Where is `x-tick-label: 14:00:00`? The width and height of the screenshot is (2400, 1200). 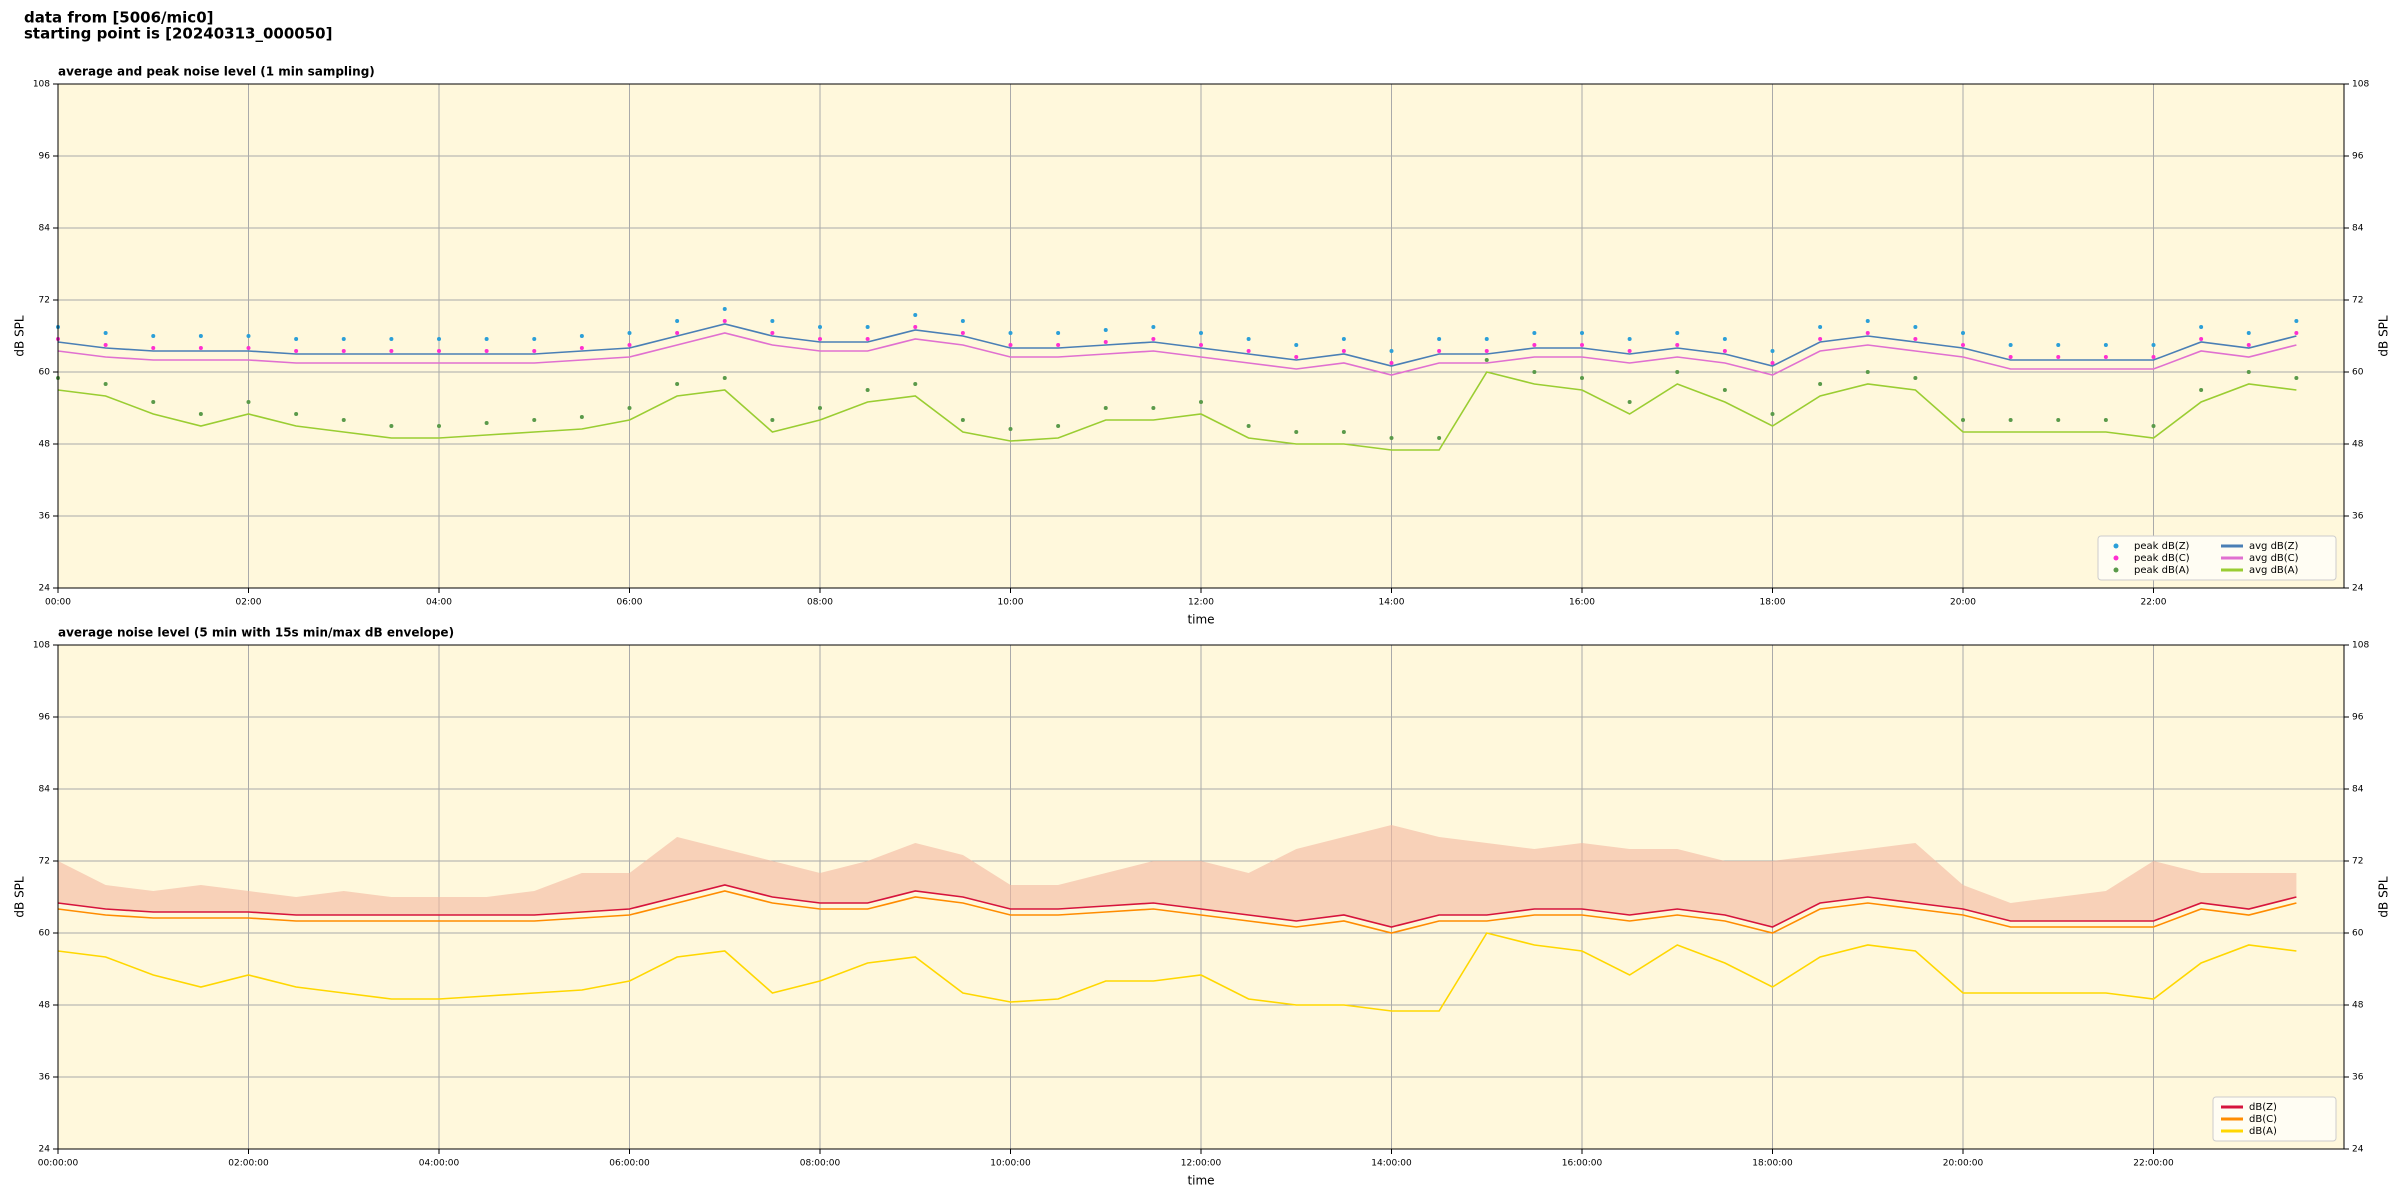 x-tick-label: 14:00:00 is located at coordinates (1391, 1164).